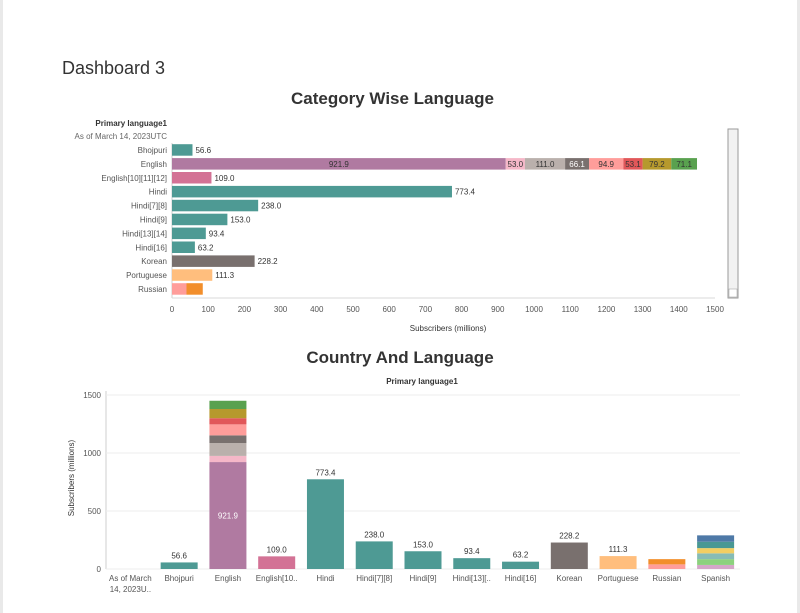 The height and width of the screenshot is (613, 800). Describe the element at coordinates (228, 578) in the screenshot. I see `chart2-category-label: English` at that location.